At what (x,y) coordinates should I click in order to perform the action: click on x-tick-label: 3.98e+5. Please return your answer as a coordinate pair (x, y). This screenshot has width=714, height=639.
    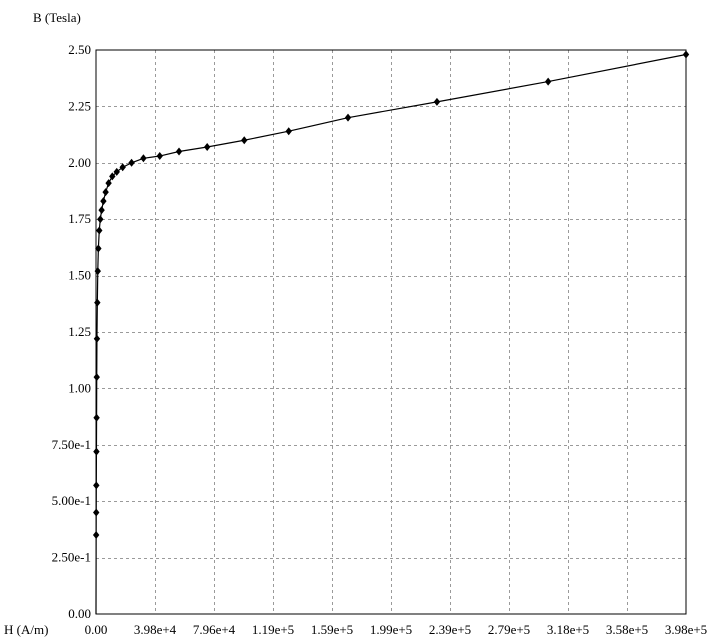
    Looking at the image, I should click on (686, 629).